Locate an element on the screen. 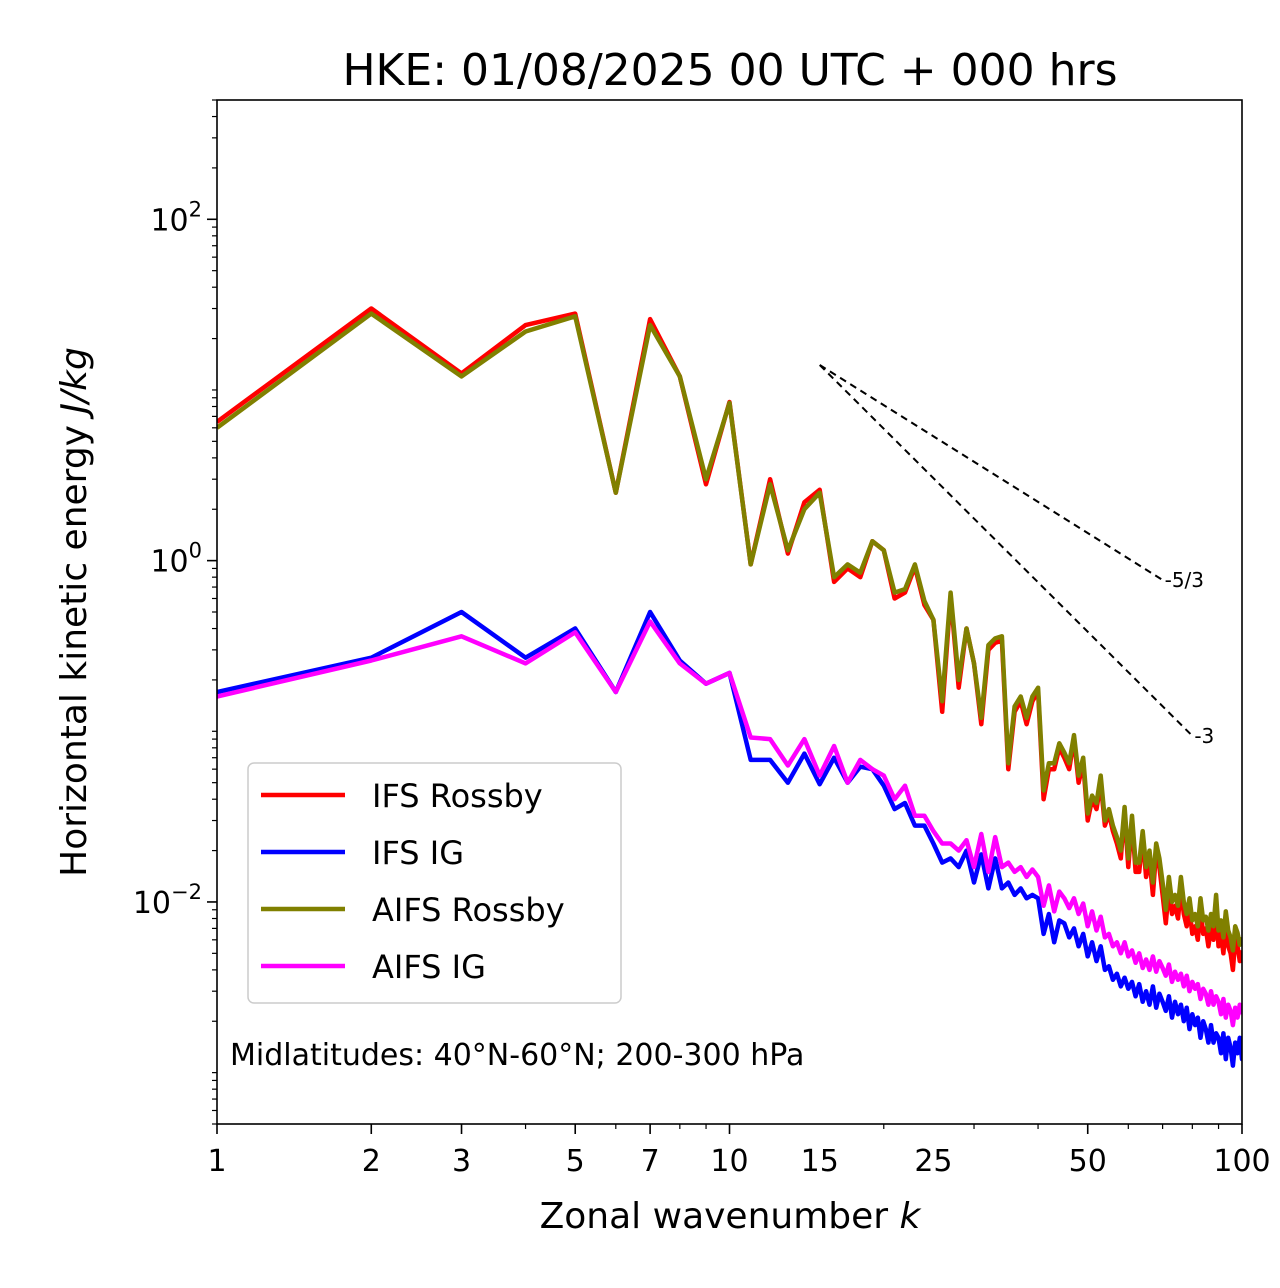 The width and height of the screenshot is (1280, 1288). y-axis-label-unit: J/kg is located at coordinates (74, 383).